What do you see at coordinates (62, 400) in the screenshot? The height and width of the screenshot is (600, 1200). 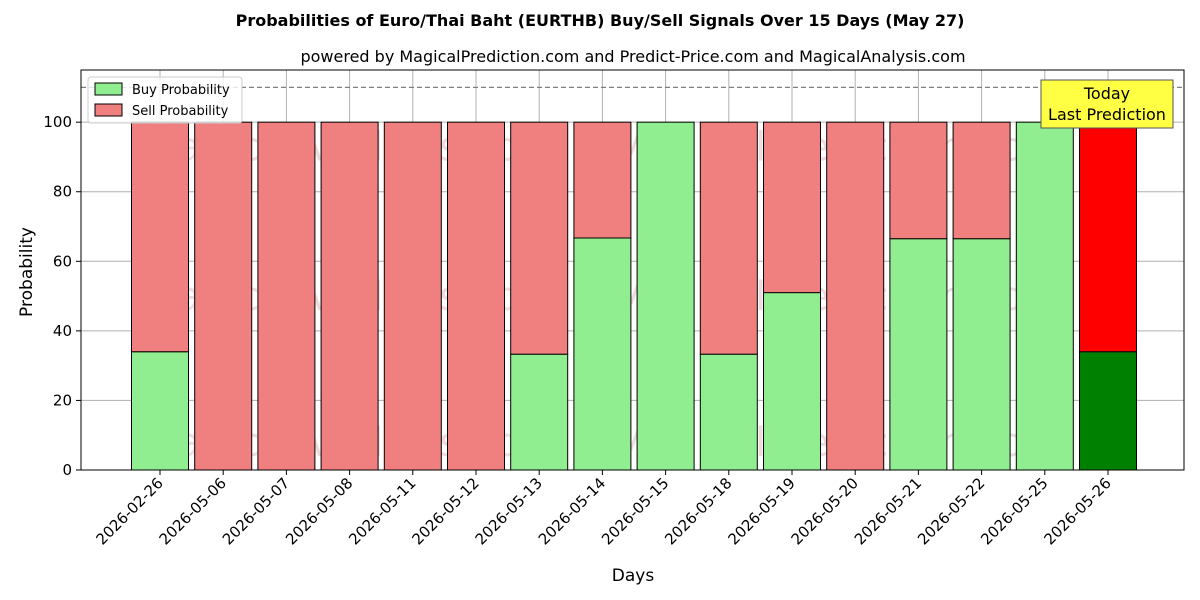 I see `y-tick-label: 20` at bounding box center [62, 400].